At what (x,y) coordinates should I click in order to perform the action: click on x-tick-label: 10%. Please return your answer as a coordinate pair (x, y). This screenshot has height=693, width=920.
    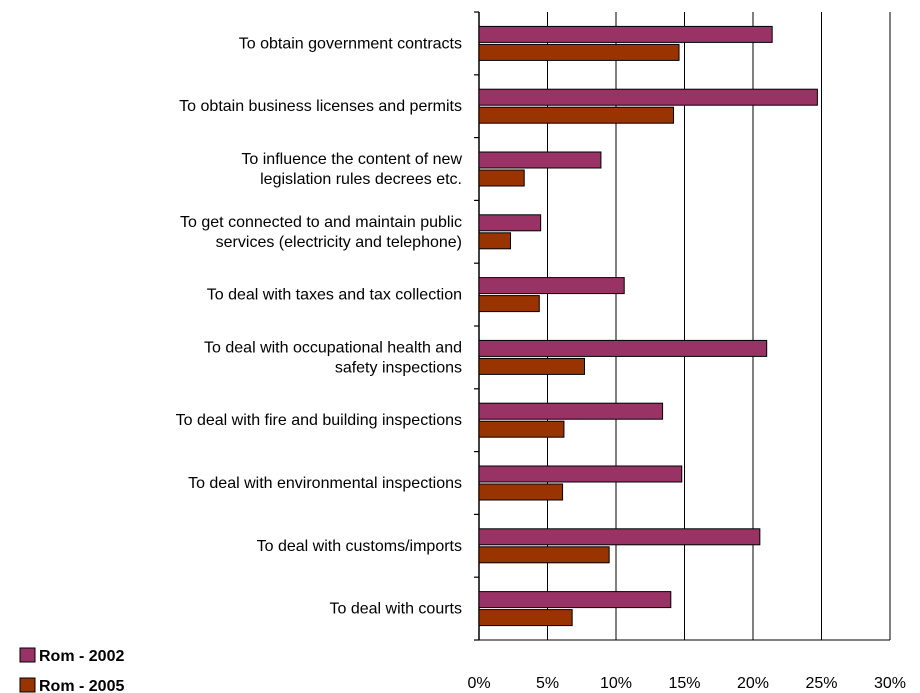
    Looking at the image, I should click on (616, 683).